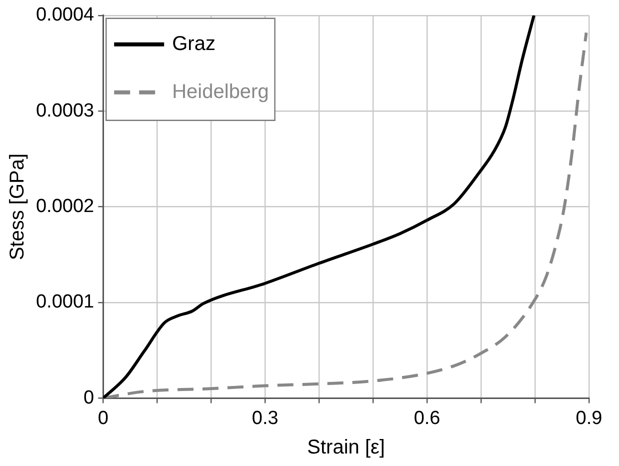 The width and height of the screenshot is (619, 466). I want to click on legend-label: Heidelberg, so click(220, 91).